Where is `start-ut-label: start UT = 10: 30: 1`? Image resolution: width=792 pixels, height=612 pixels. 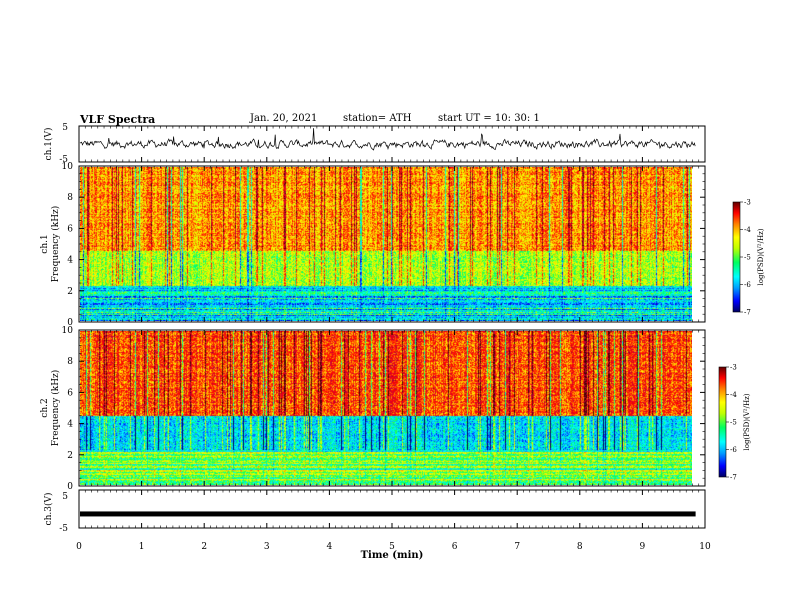 start-ut-label: start UT = 10: 30: 1 is located at coordinates (489, 118).